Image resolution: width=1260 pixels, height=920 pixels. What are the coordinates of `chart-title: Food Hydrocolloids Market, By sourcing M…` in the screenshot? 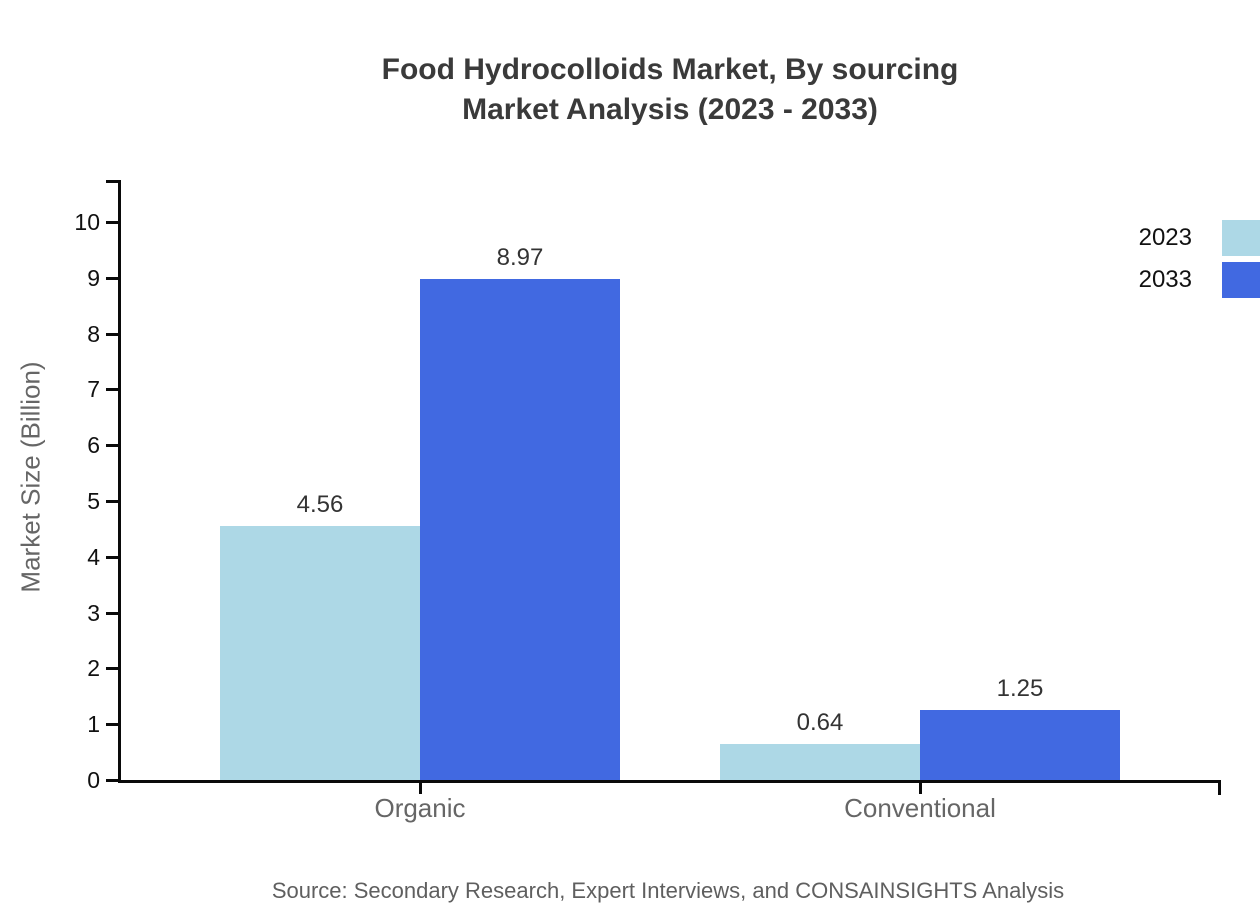 It's located at (650, 90).